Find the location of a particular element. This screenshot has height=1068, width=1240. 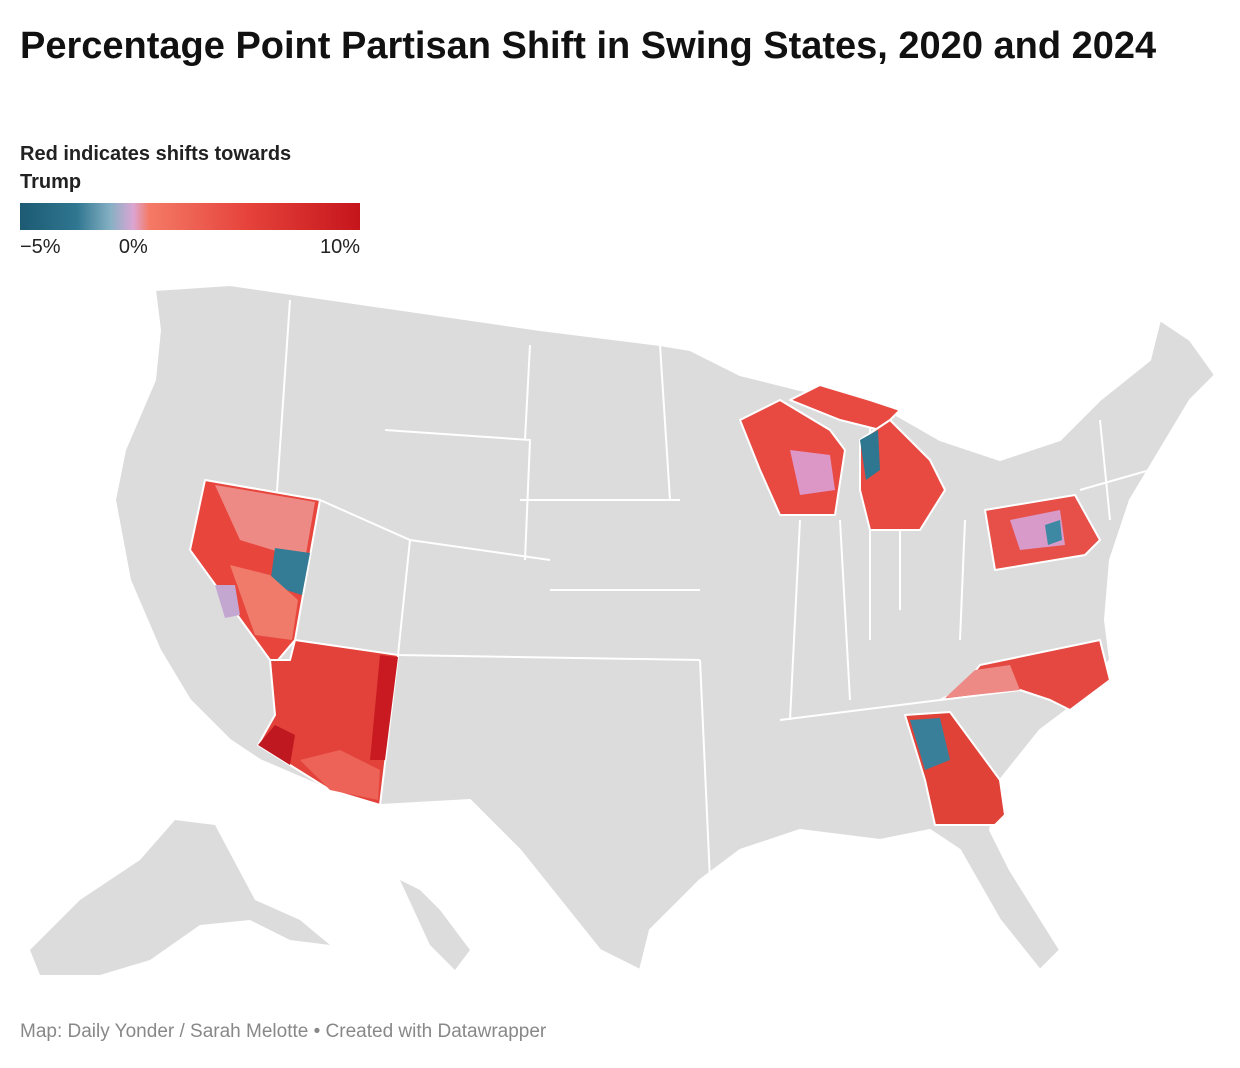

michigan-up is located at coordinates (845, 407).